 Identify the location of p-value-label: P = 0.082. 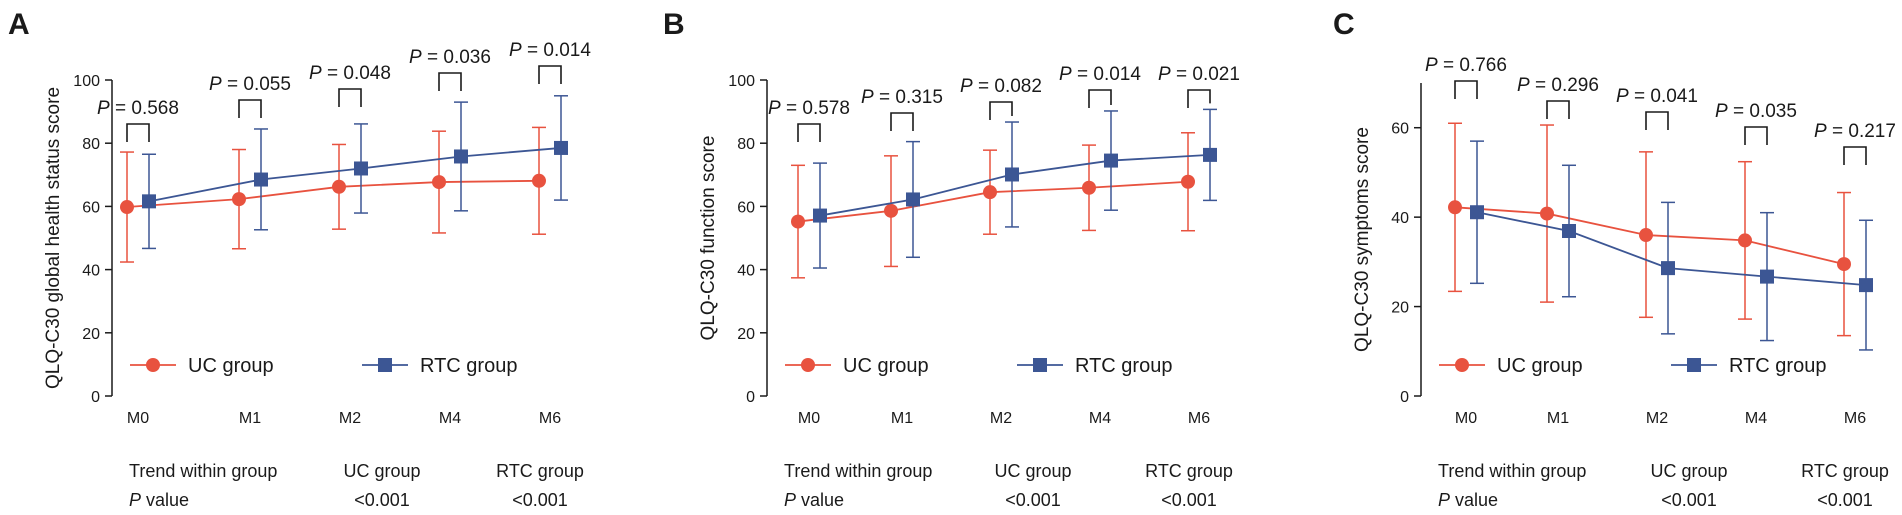
(1001, 86).